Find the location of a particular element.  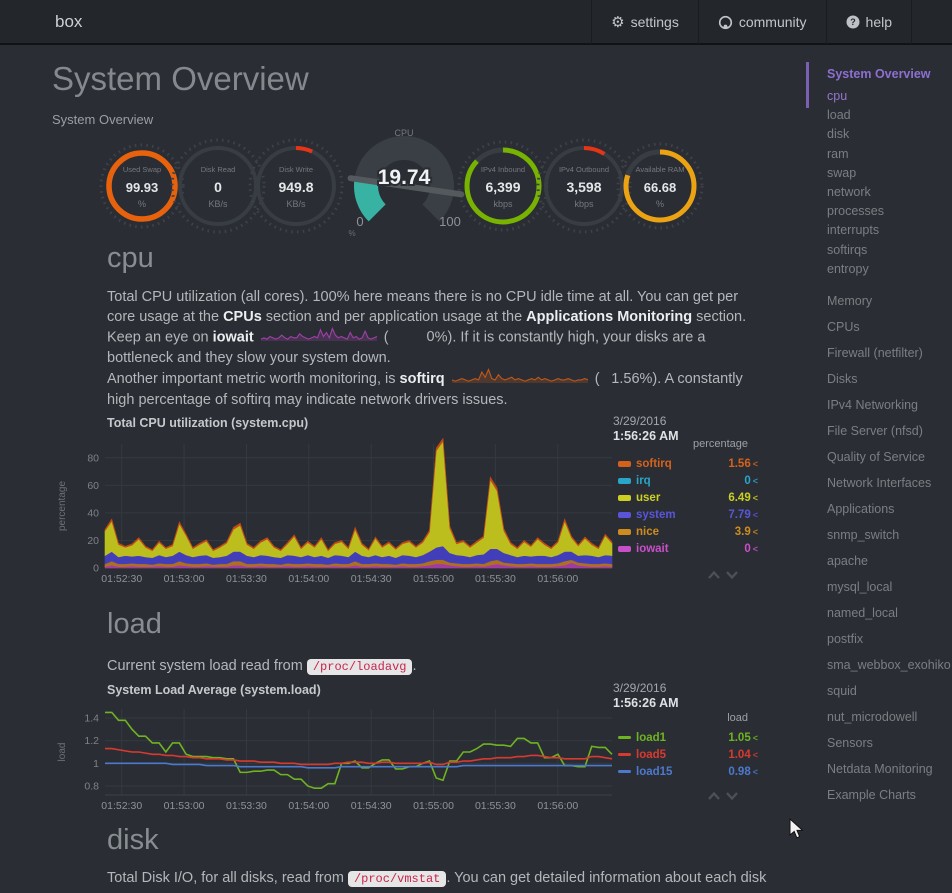

legend-item-load5: load5 1.04 < is located at coordinates (688, 754).